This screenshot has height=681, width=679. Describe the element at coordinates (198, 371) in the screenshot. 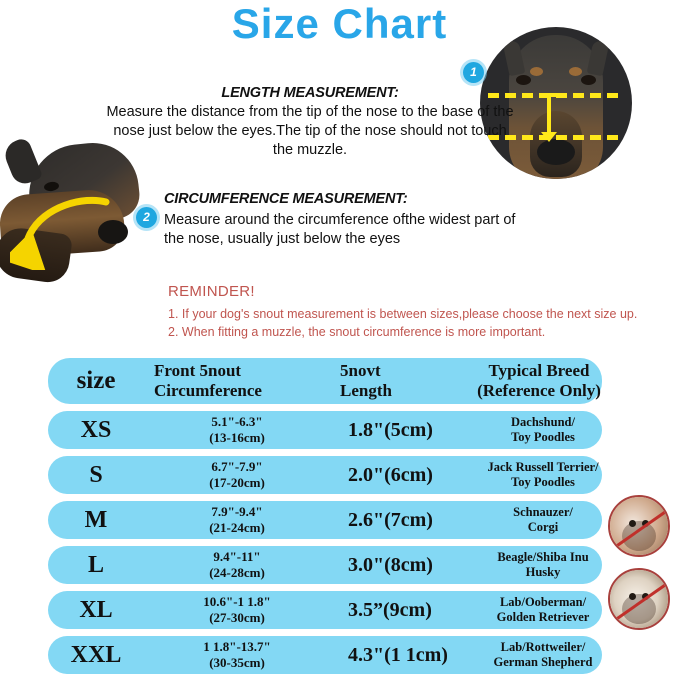

I see `header-snout-circumference-line1: Front 5nout` at that location.